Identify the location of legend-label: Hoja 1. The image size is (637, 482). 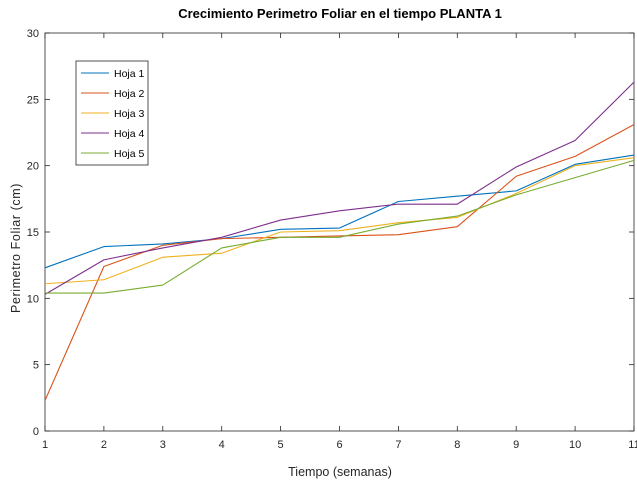
(129, 74).